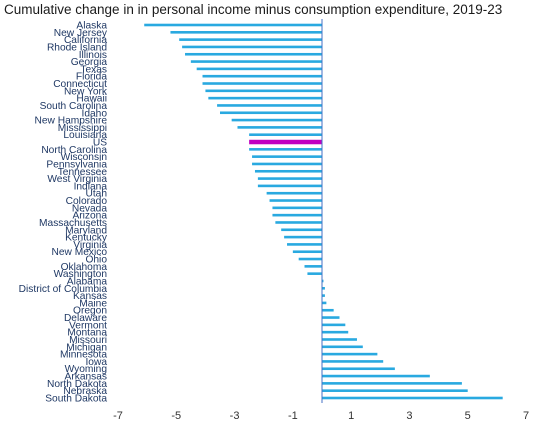  I want to click on category-label: Maine, so click(93, 303).